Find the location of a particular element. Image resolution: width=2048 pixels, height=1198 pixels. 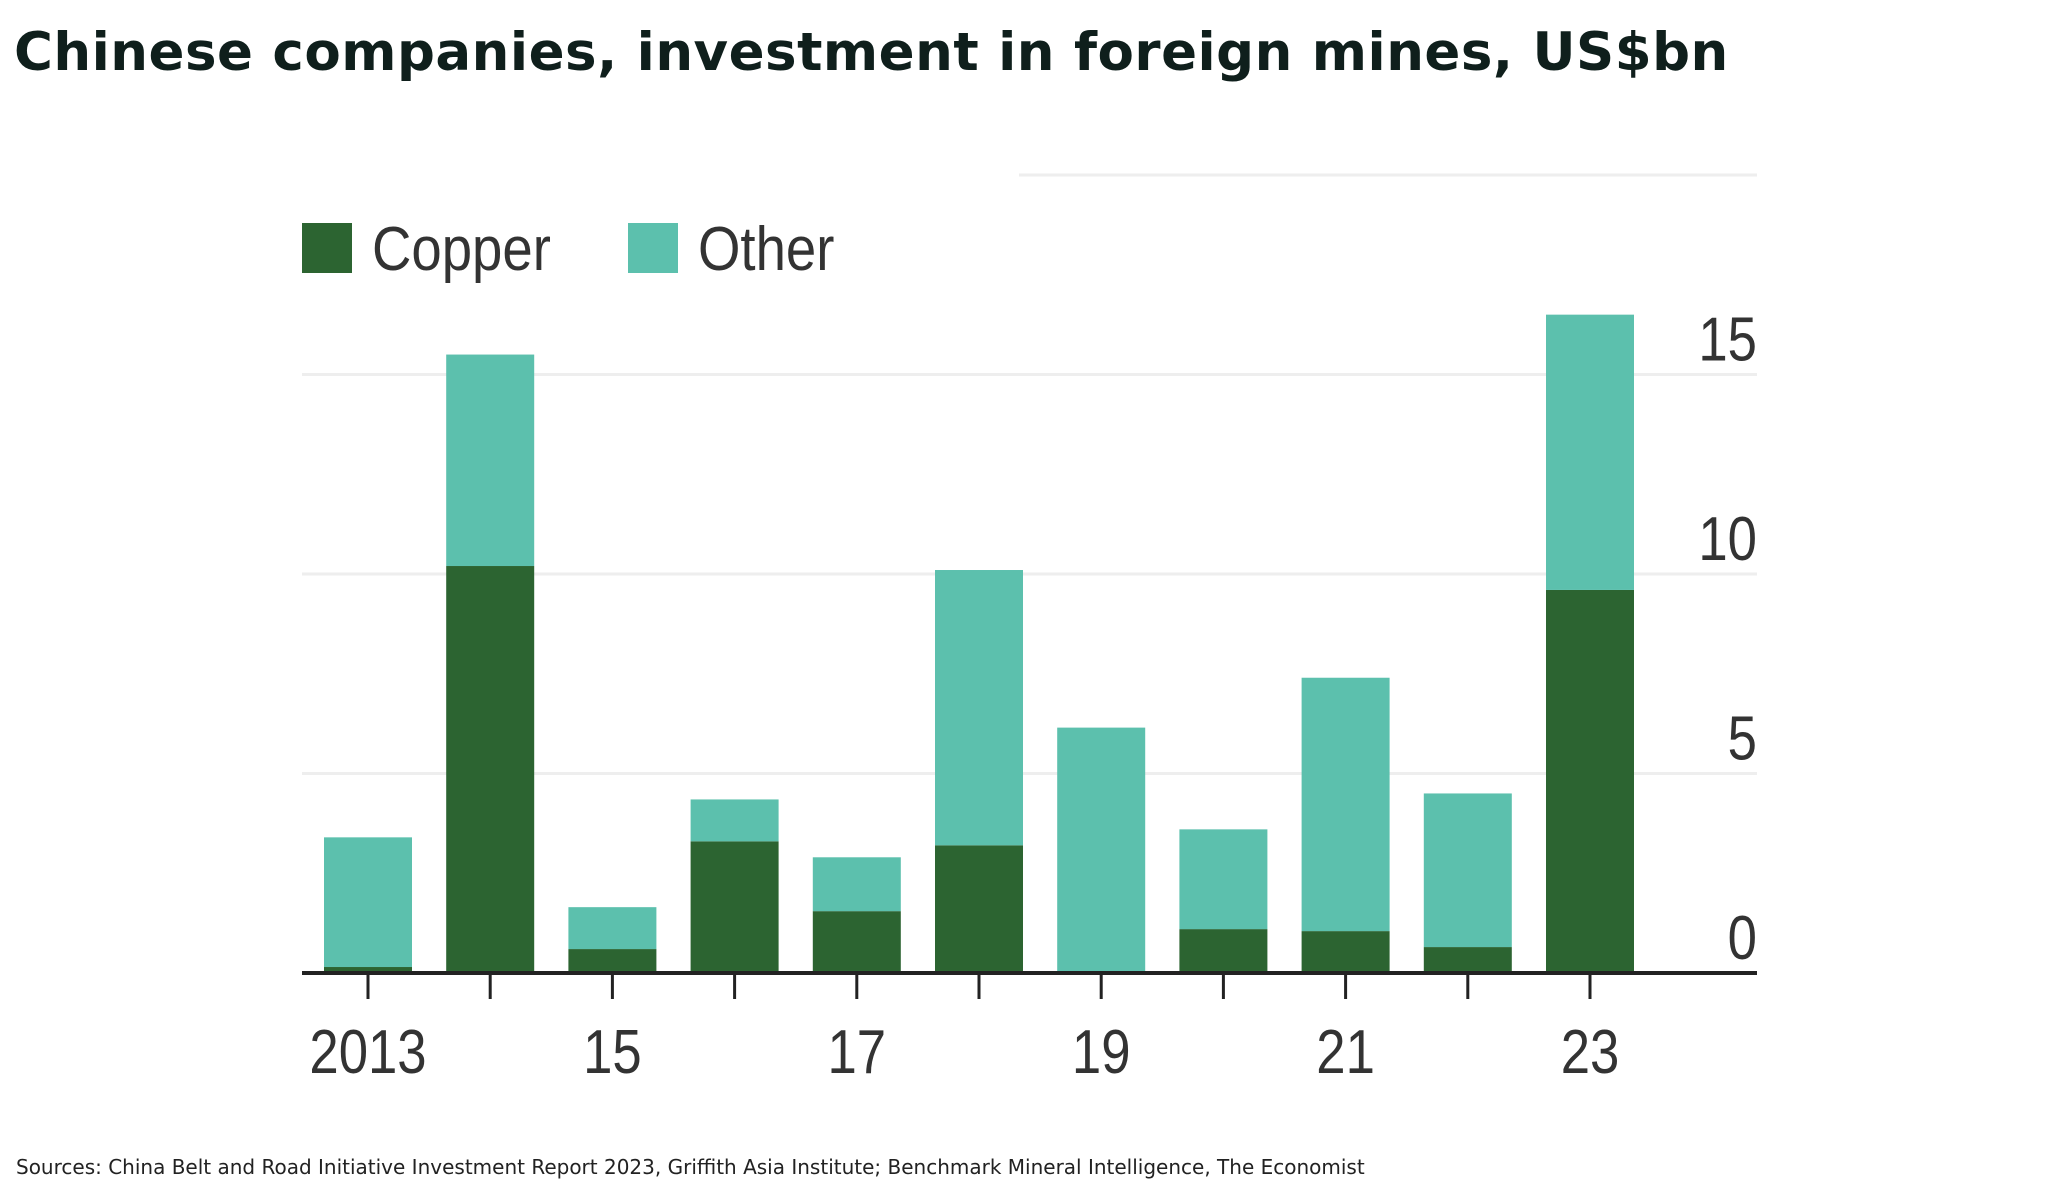

legend-label-copper: Copper is located at coordinates (461, 249).